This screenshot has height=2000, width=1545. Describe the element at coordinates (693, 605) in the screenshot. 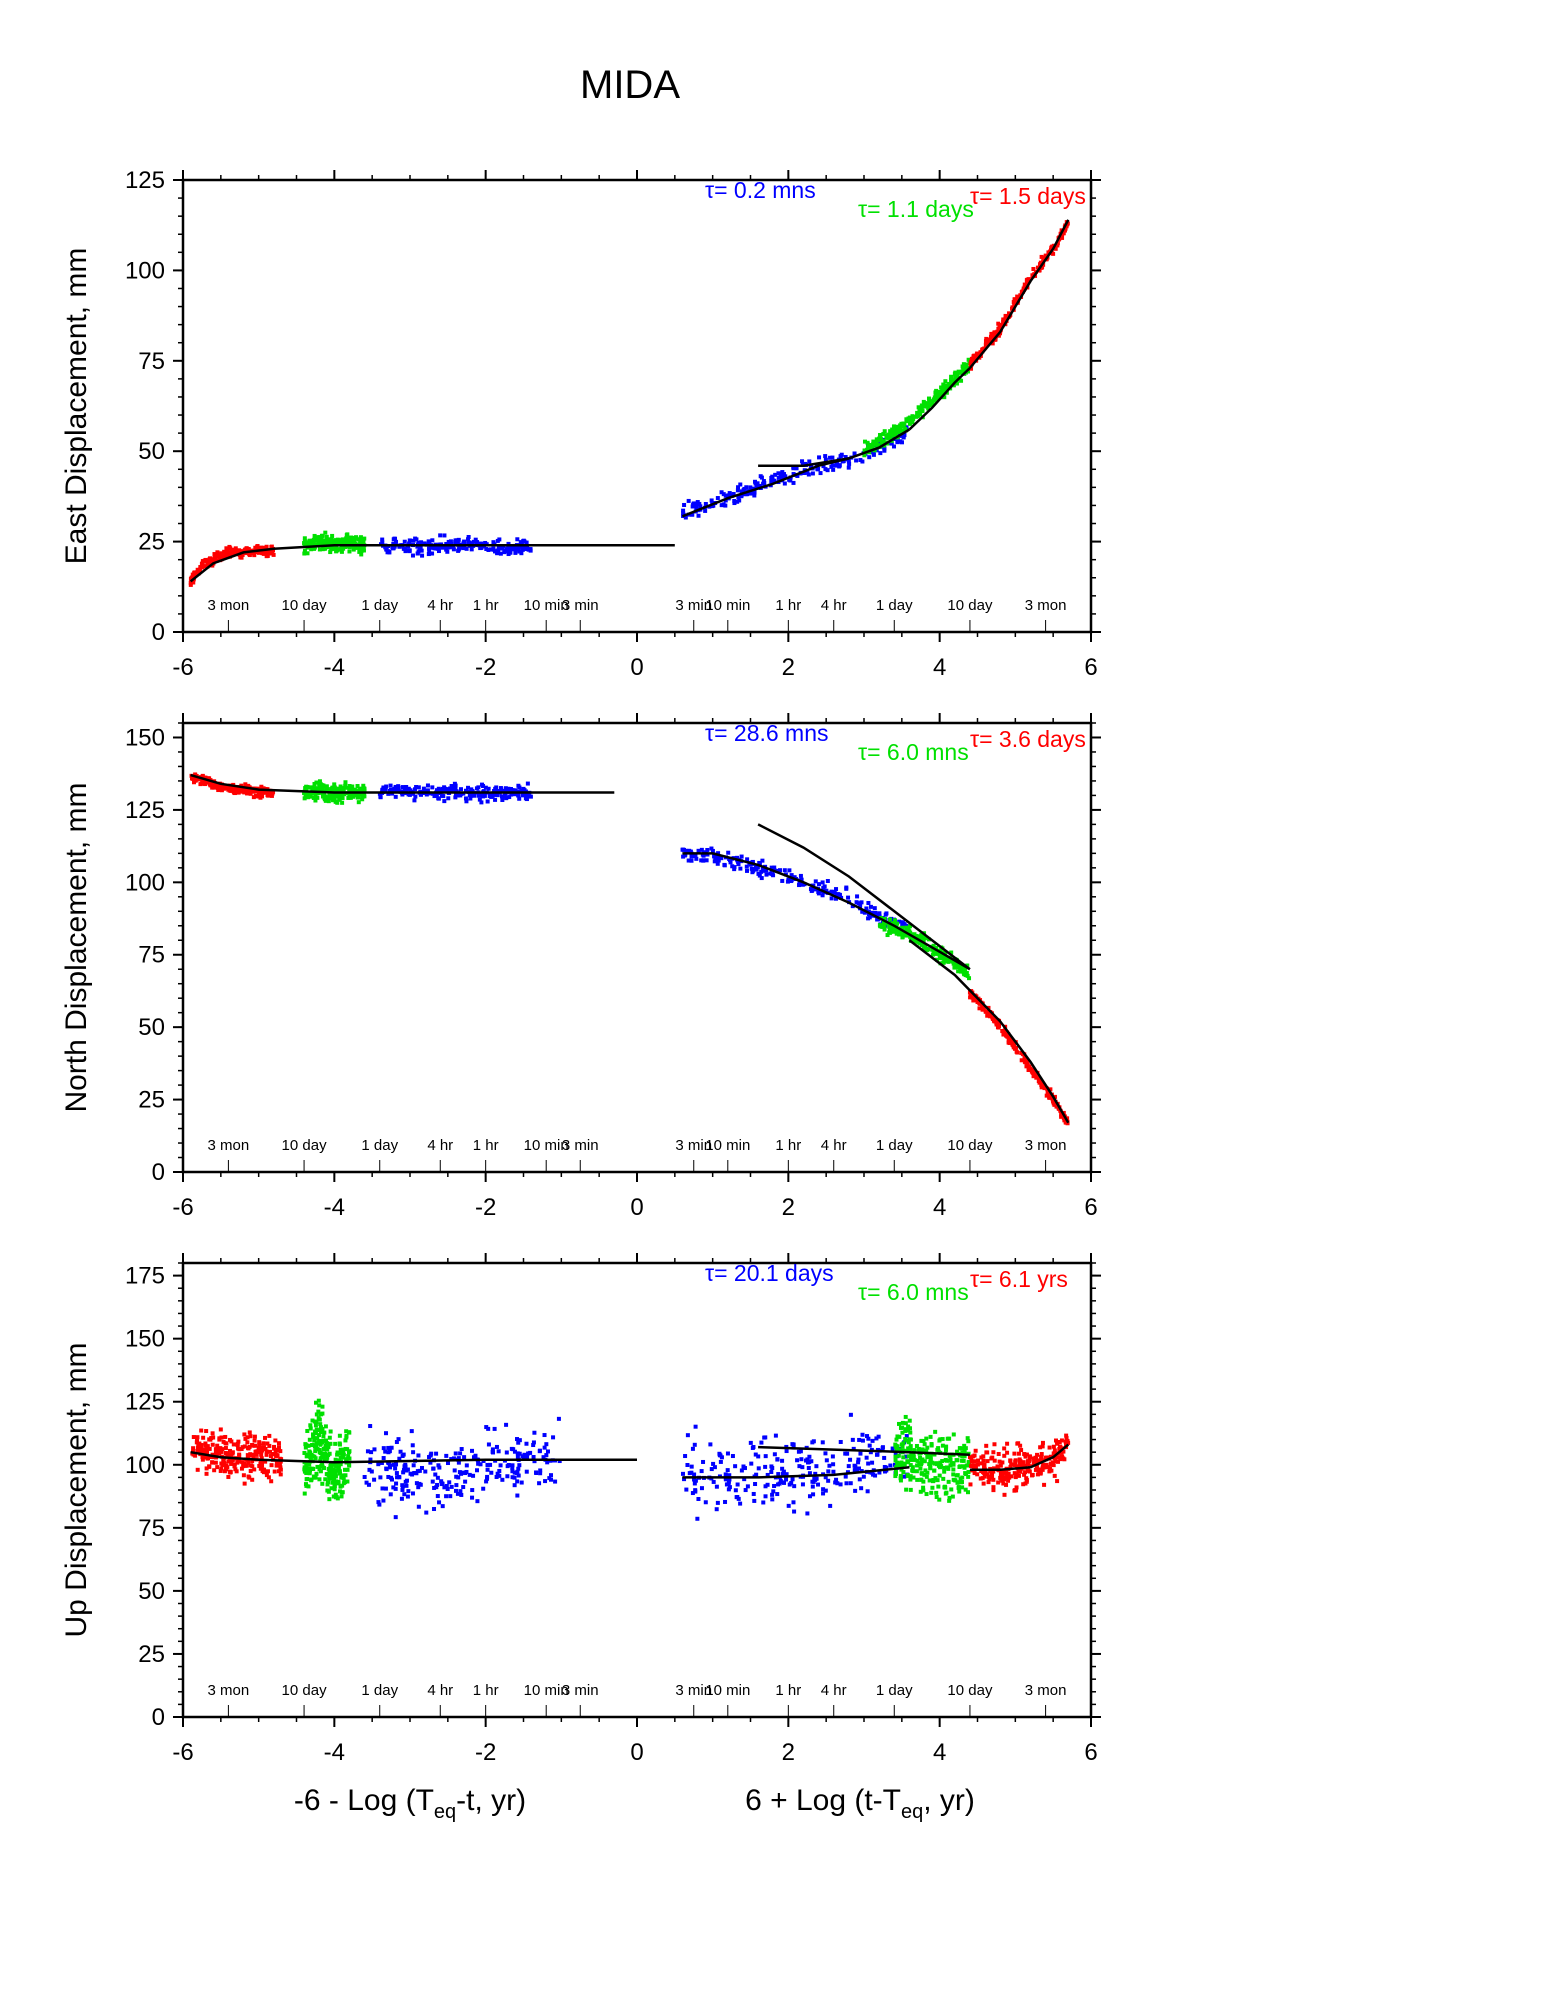

I see `time-annotation: 3 min` at that location.